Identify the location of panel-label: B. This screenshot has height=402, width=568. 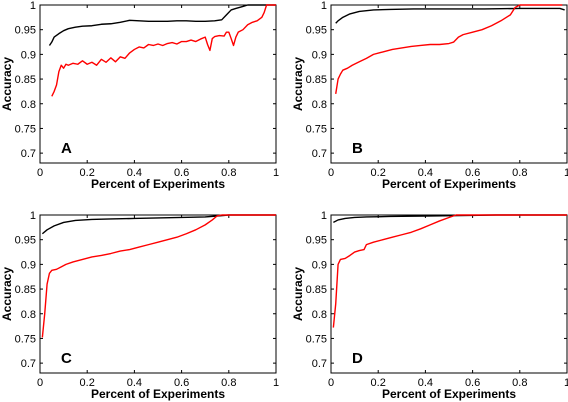
(357, 148).